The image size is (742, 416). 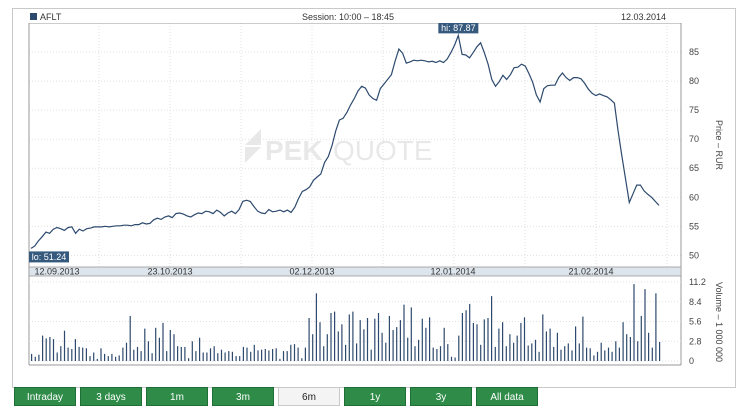 I want to click on date-tick-label: 21.02.2014, so click(x=590, y=272).